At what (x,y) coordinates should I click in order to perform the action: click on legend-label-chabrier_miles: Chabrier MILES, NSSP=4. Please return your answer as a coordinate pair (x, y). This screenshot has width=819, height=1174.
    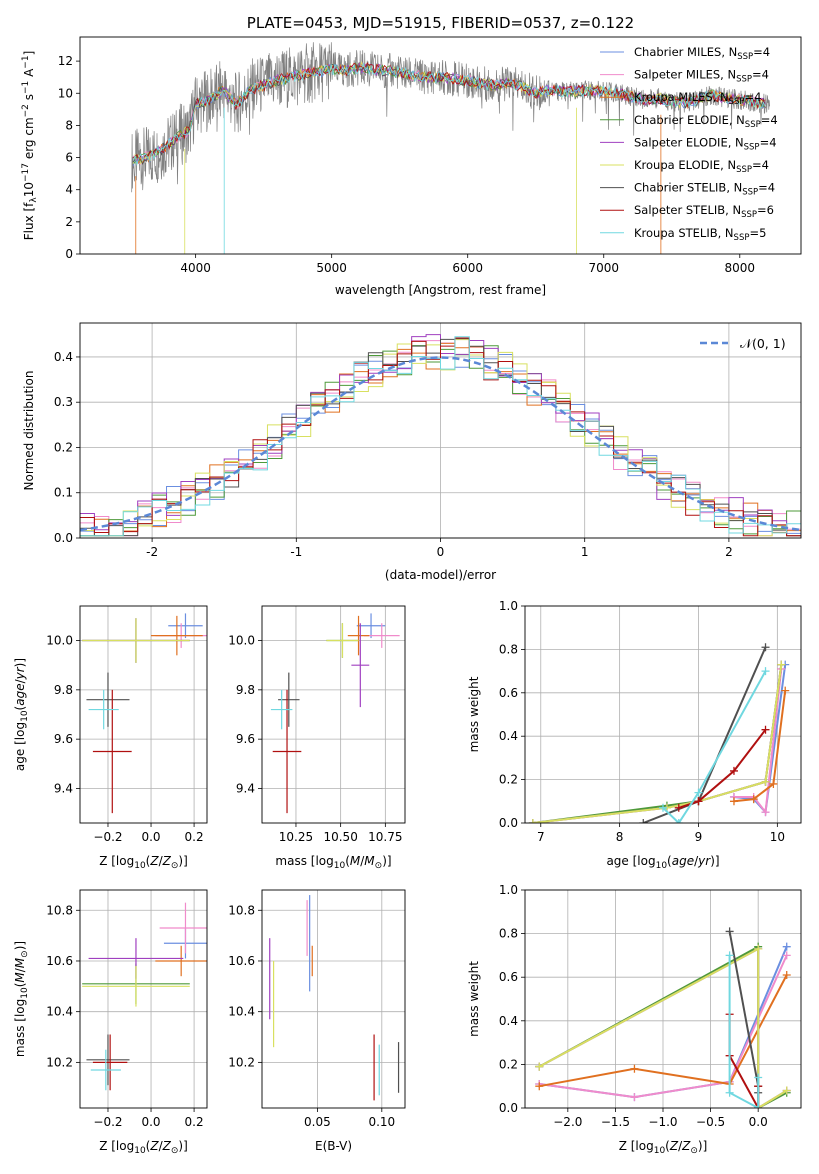
    Looking at the image, I should click on (702, 53).